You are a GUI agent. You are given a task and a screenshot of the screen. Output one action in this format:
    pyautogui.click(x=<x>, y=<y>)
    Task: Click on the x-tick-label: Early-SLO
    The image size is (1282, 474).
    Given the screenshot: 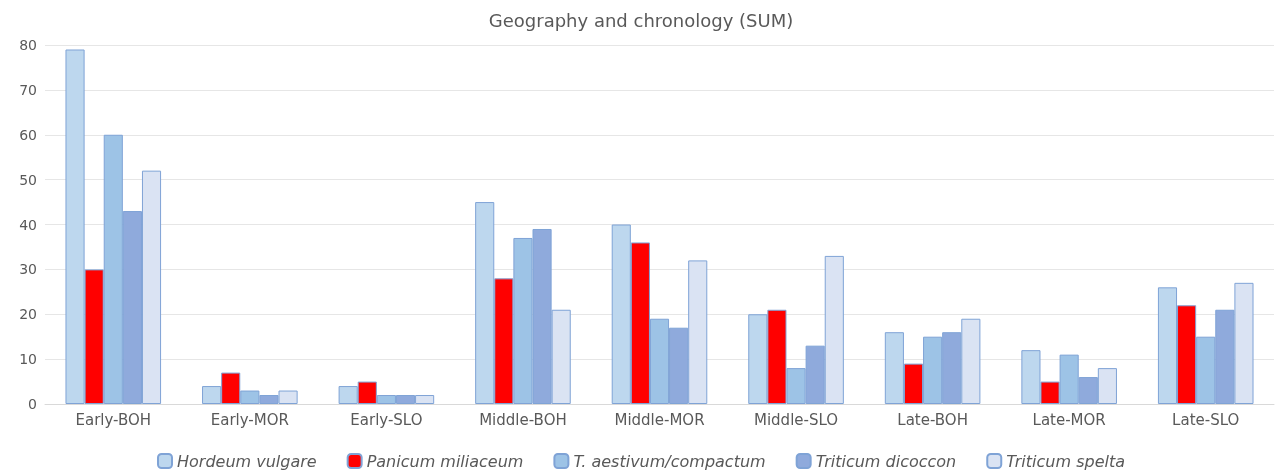 What is the action you would take?
    pyautogui.click(x=386, y=419)
    